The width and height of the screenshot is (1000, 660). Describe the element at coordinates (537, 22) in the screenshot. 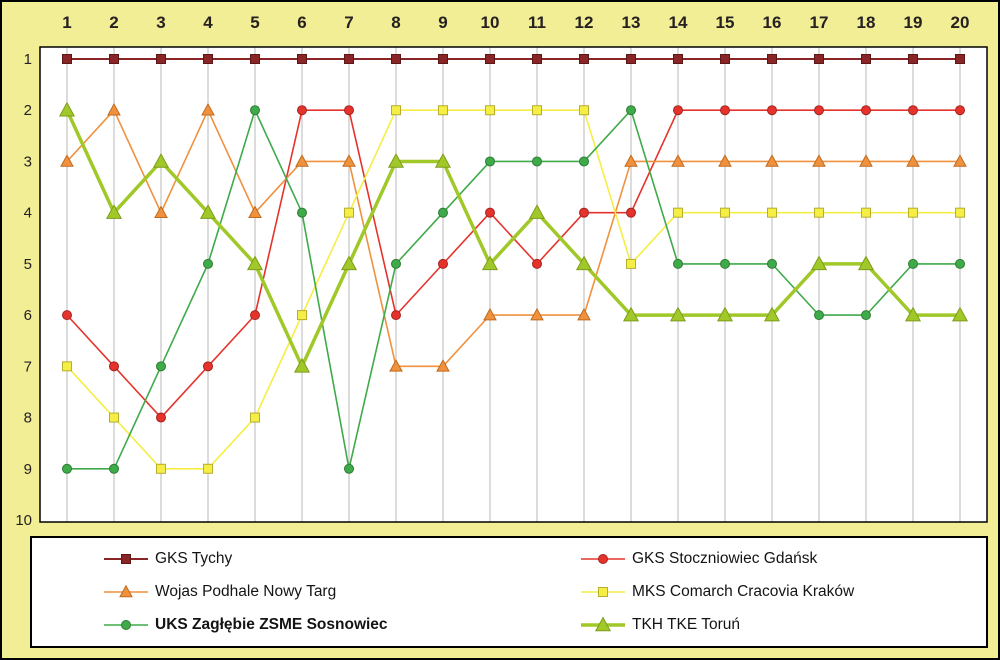

I see `svg-text: 11` at that location.